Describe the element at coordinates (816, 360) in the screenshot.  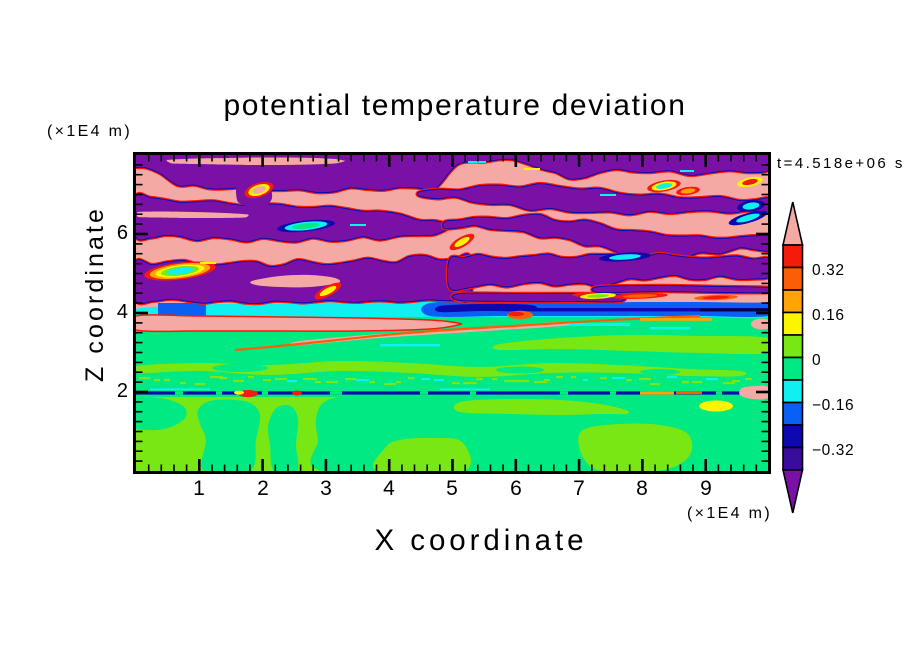
I see `svg-text: 0` at that location.